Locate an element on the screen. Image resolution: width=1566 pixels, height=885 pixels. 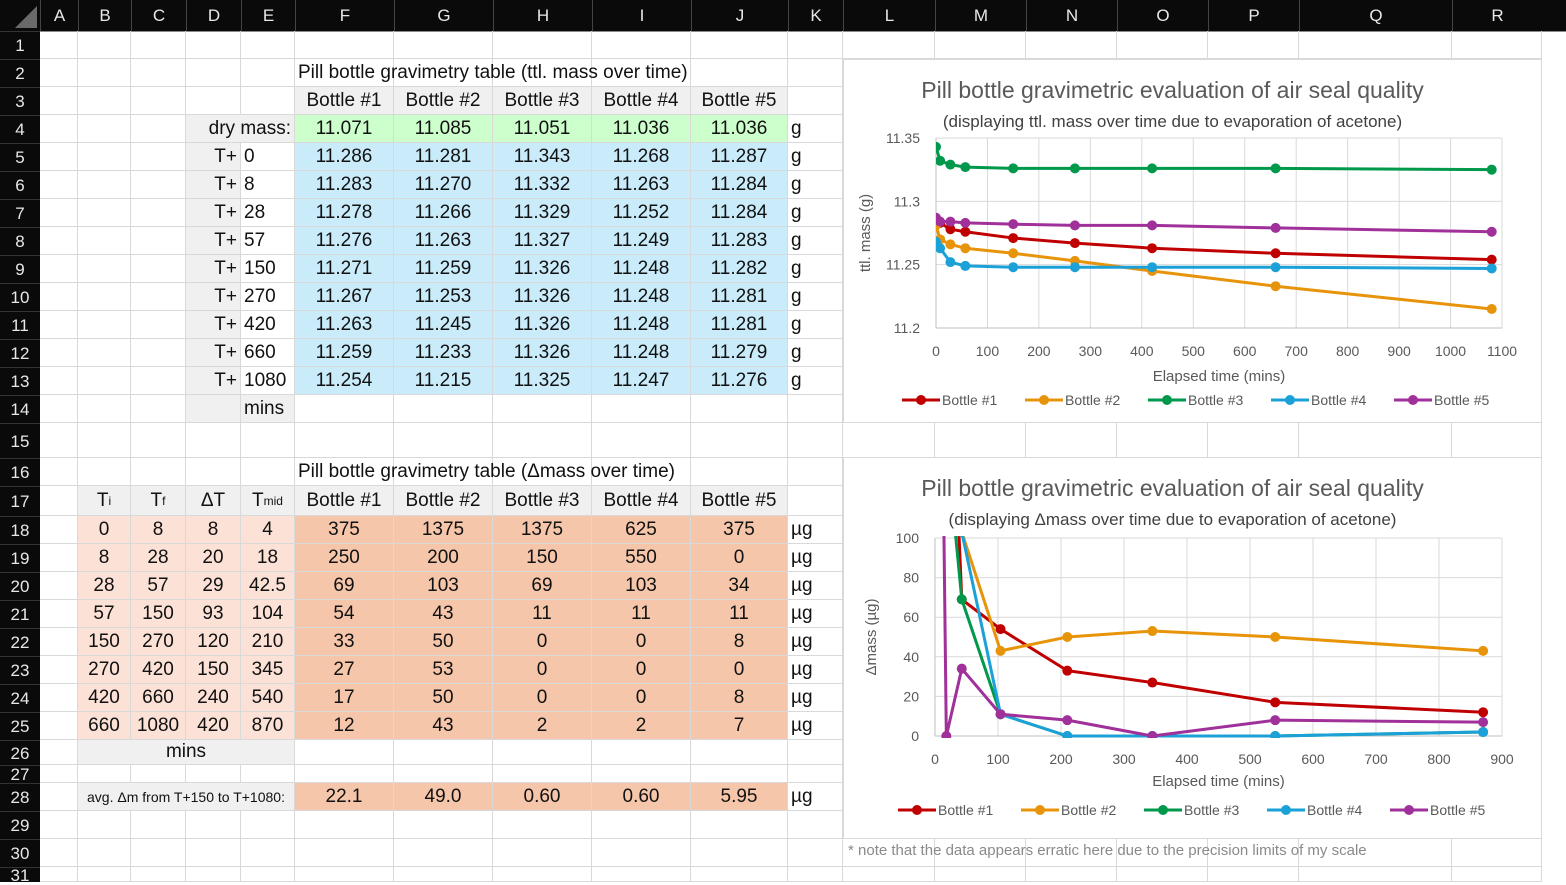
row-header-19: 19 is located at coordinates (20, 558).